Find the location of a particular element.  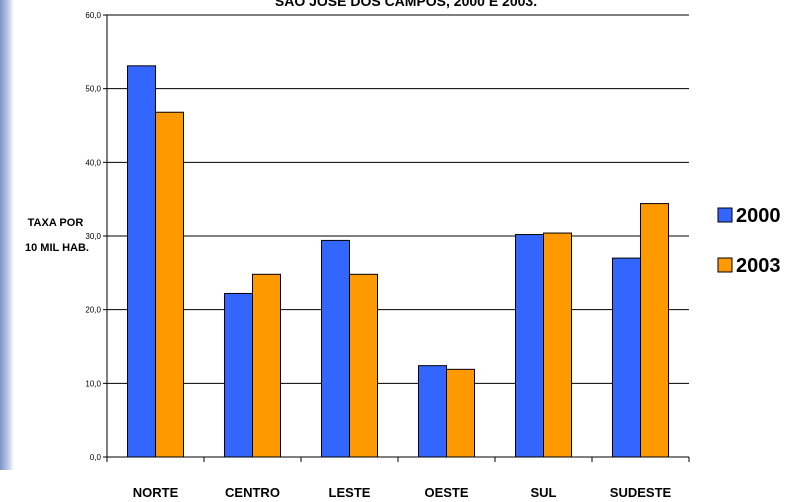

decorative-side-strip is located at coordinates (7, 235).